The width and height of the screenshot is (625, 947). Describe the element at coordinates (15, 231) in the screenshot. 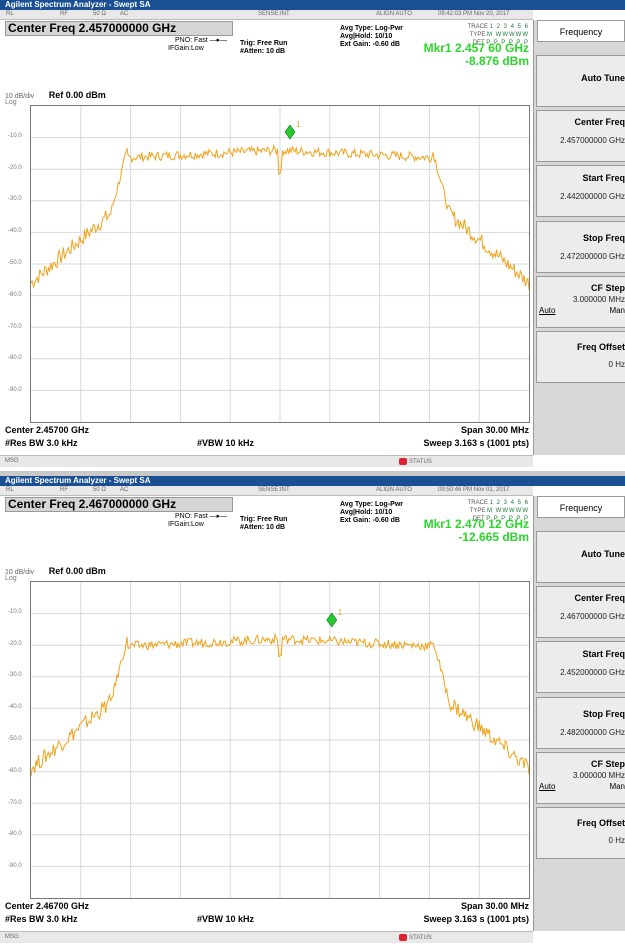

I see `y-tick-label: -40.0` at that location.